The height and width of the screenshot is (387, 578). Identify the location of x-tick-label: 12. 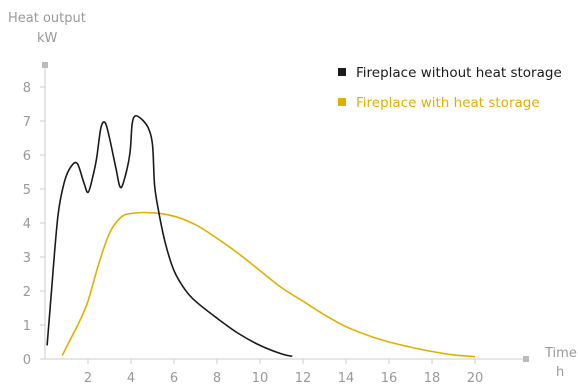
(303, 378).